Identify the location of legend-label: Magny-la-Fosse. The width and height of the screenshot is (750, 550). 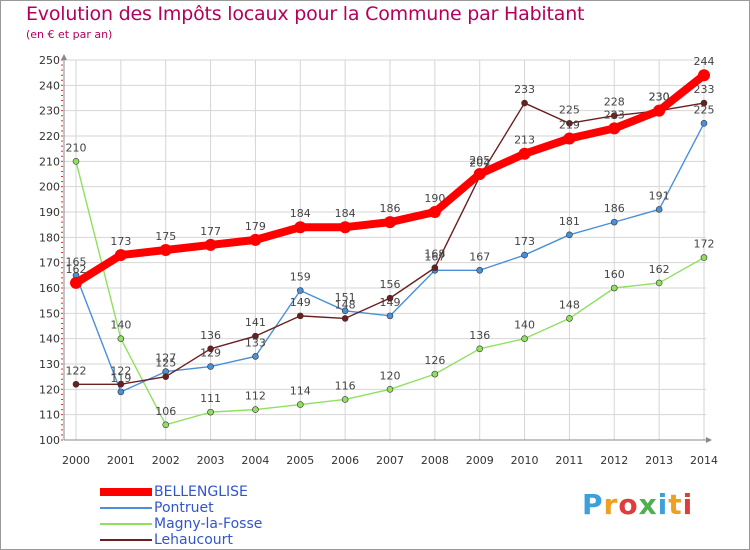
(208, 524).